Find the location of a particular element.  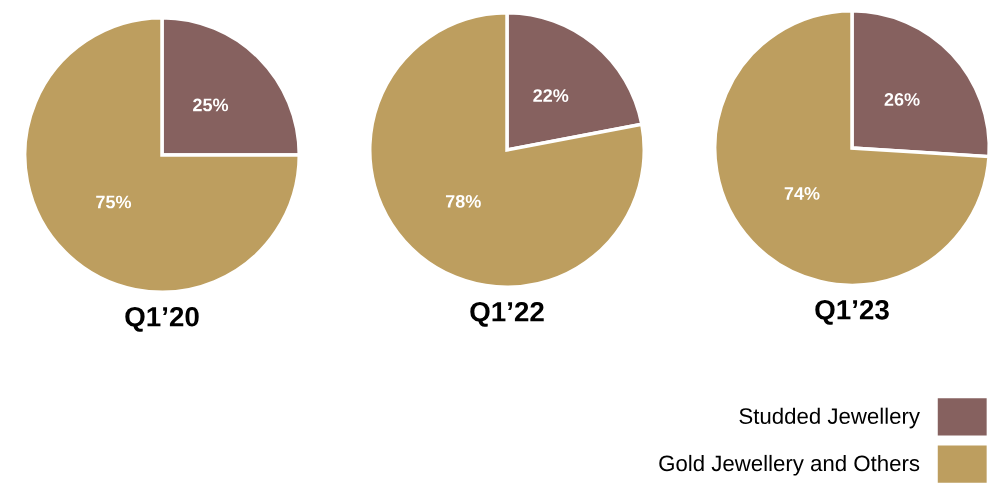

data-label: 75% is located at coordinates (114, 202).